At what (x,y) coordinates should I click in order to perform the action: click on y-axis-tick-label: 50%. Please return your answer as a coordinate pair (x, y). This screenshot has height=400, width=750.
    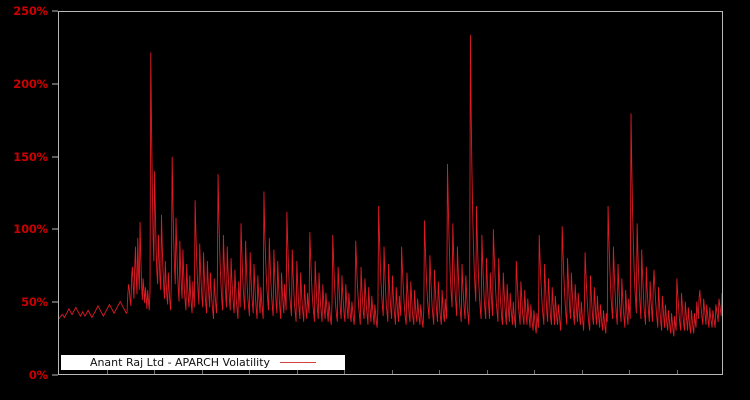
    Looking at the image, I should click on (34, 302).